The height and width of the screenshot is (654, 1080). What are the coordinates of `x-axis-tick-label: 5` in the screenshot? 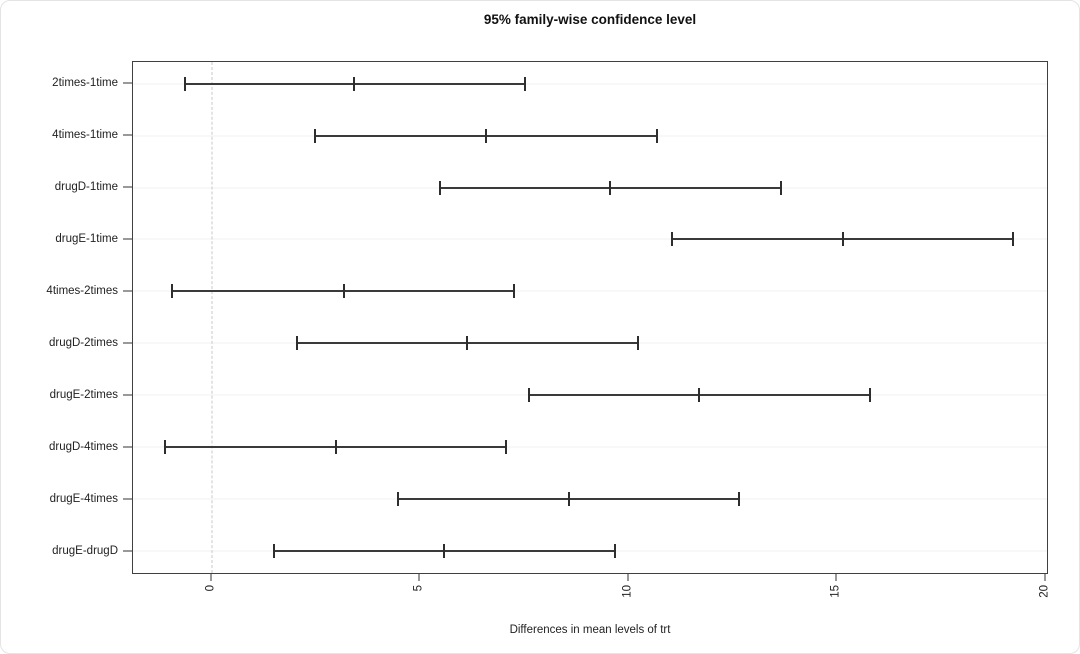 It's located at (418, 588).